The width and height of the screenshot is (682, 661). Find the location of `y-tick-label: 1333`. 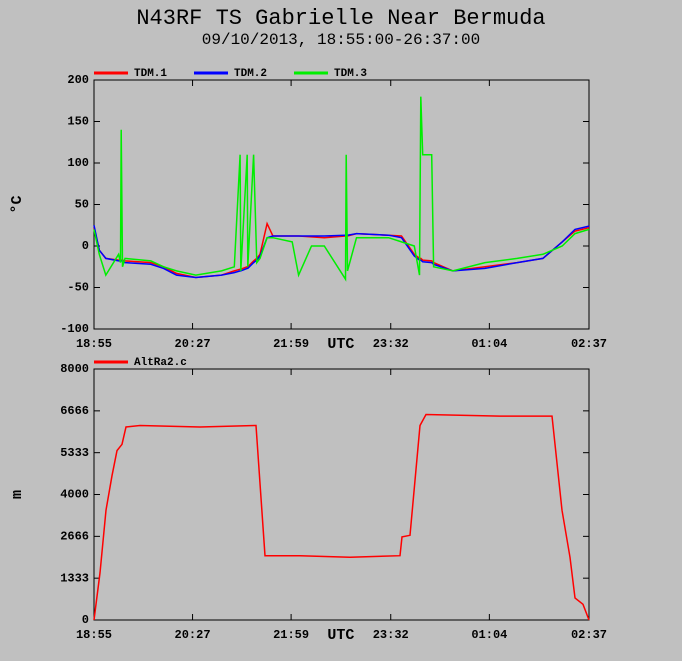

y-tick-label: 1333 is located at coordinates (74, 578).